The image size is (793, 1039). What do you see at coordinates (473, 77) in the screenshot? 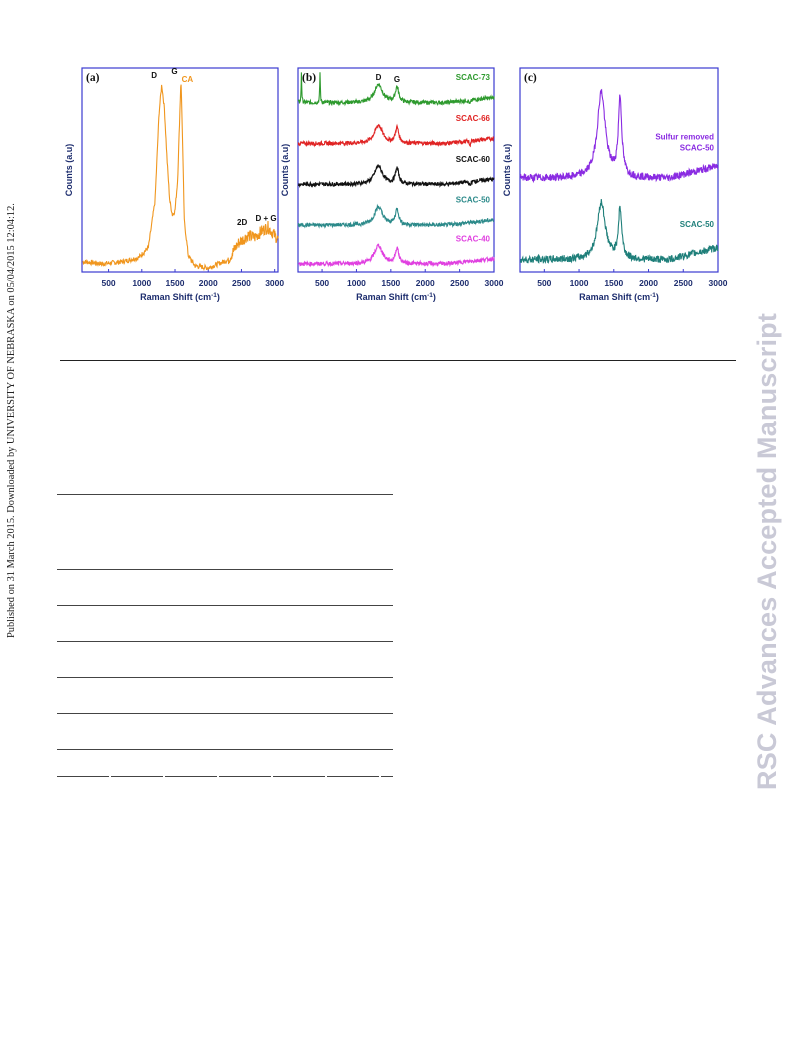
I see `series-label: SCAC-73` at bounding box center [473, 77].